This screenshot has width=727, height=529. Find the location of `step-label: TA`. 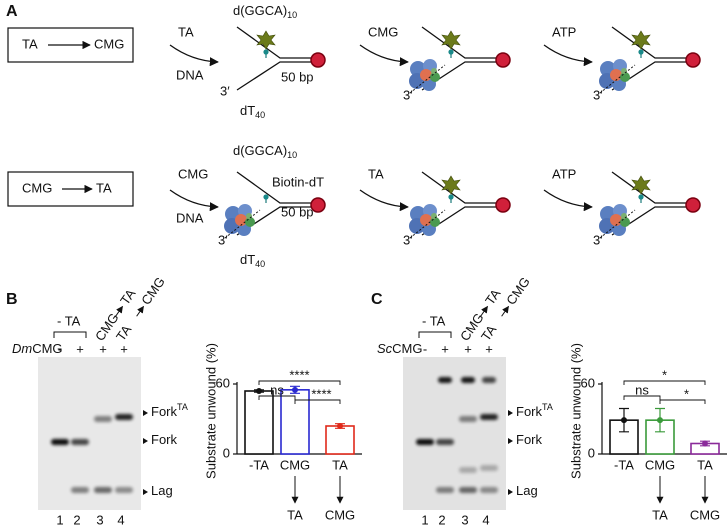

step-label: TA is located at coordinates (186, 31).